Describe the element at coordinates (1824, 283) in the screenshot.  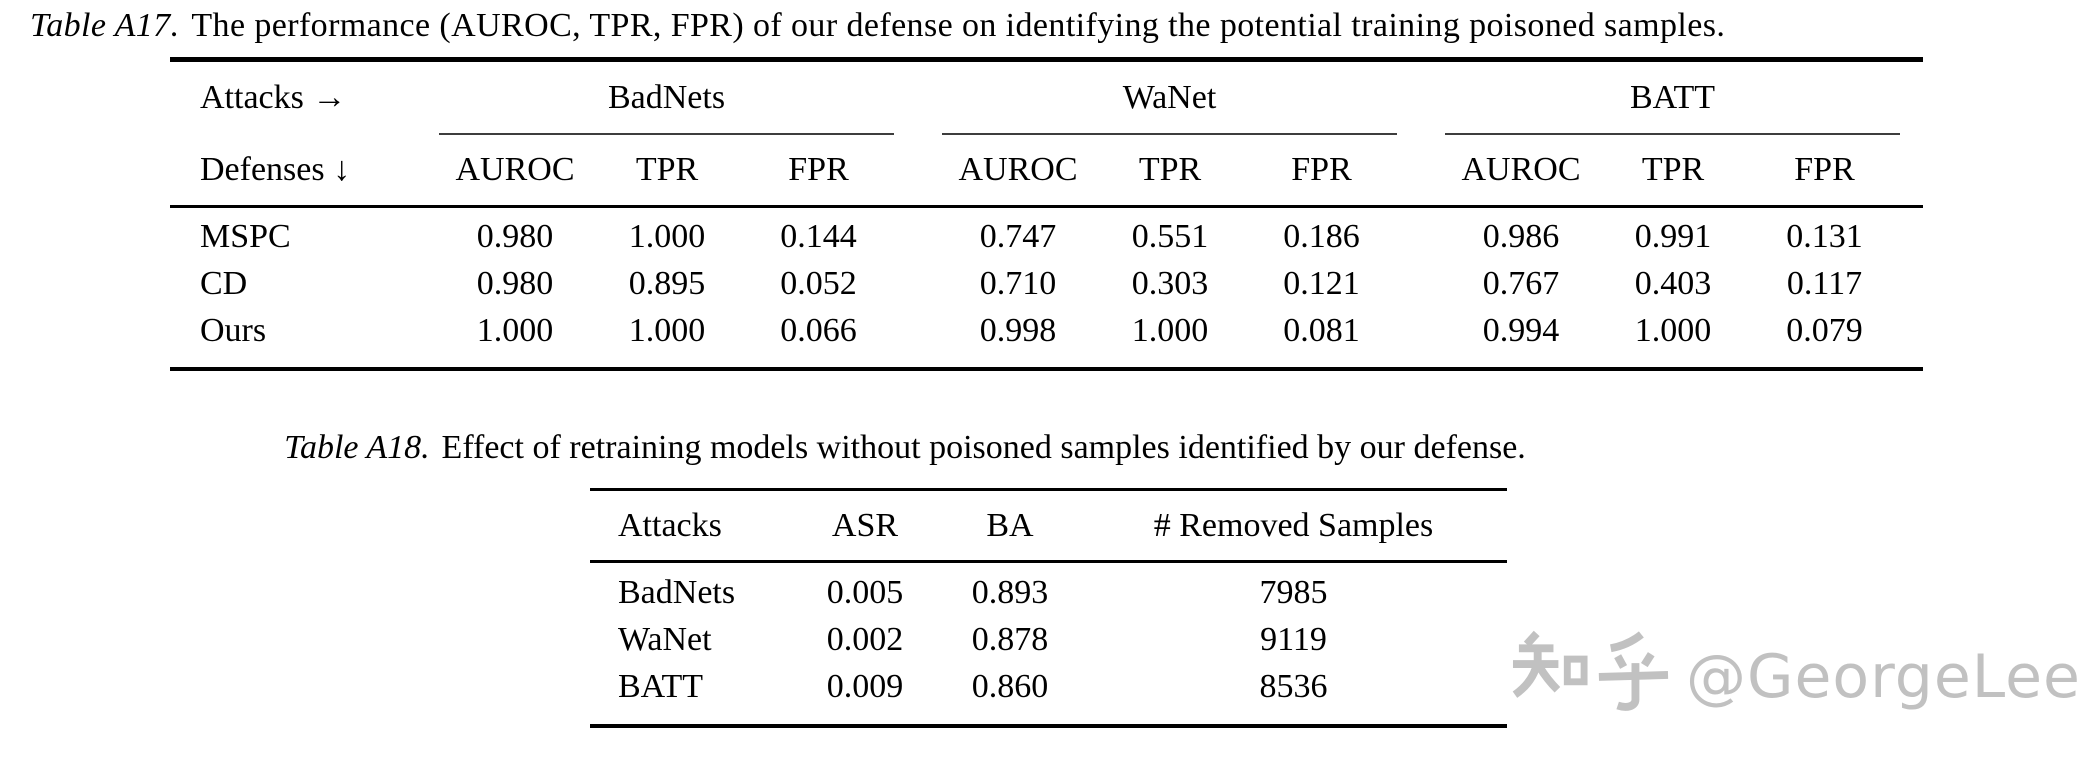
I see `metric-value-cell: 0.117` at that location.